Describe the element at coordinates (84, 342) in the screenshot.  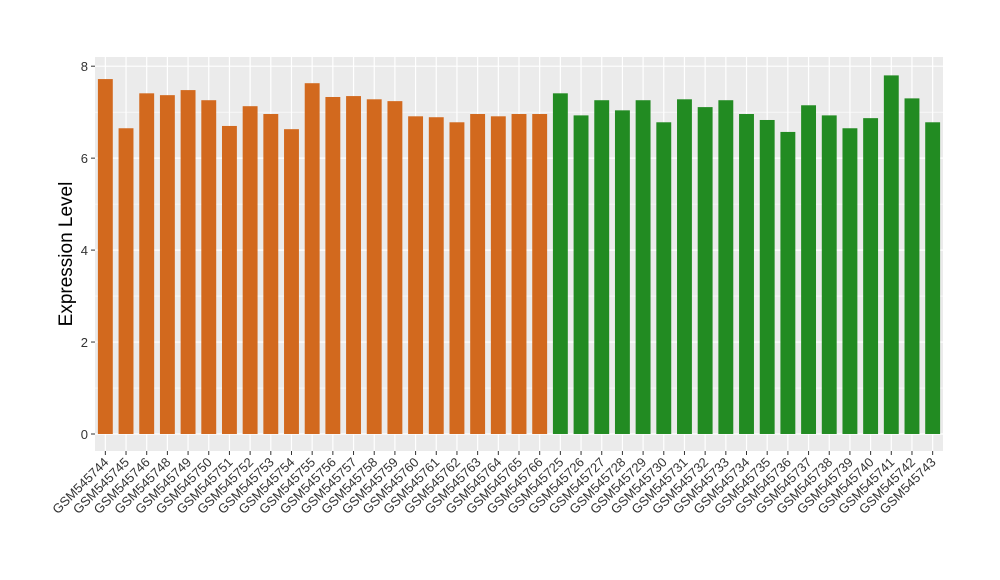
I see `y-tick-label: 2` at that location.